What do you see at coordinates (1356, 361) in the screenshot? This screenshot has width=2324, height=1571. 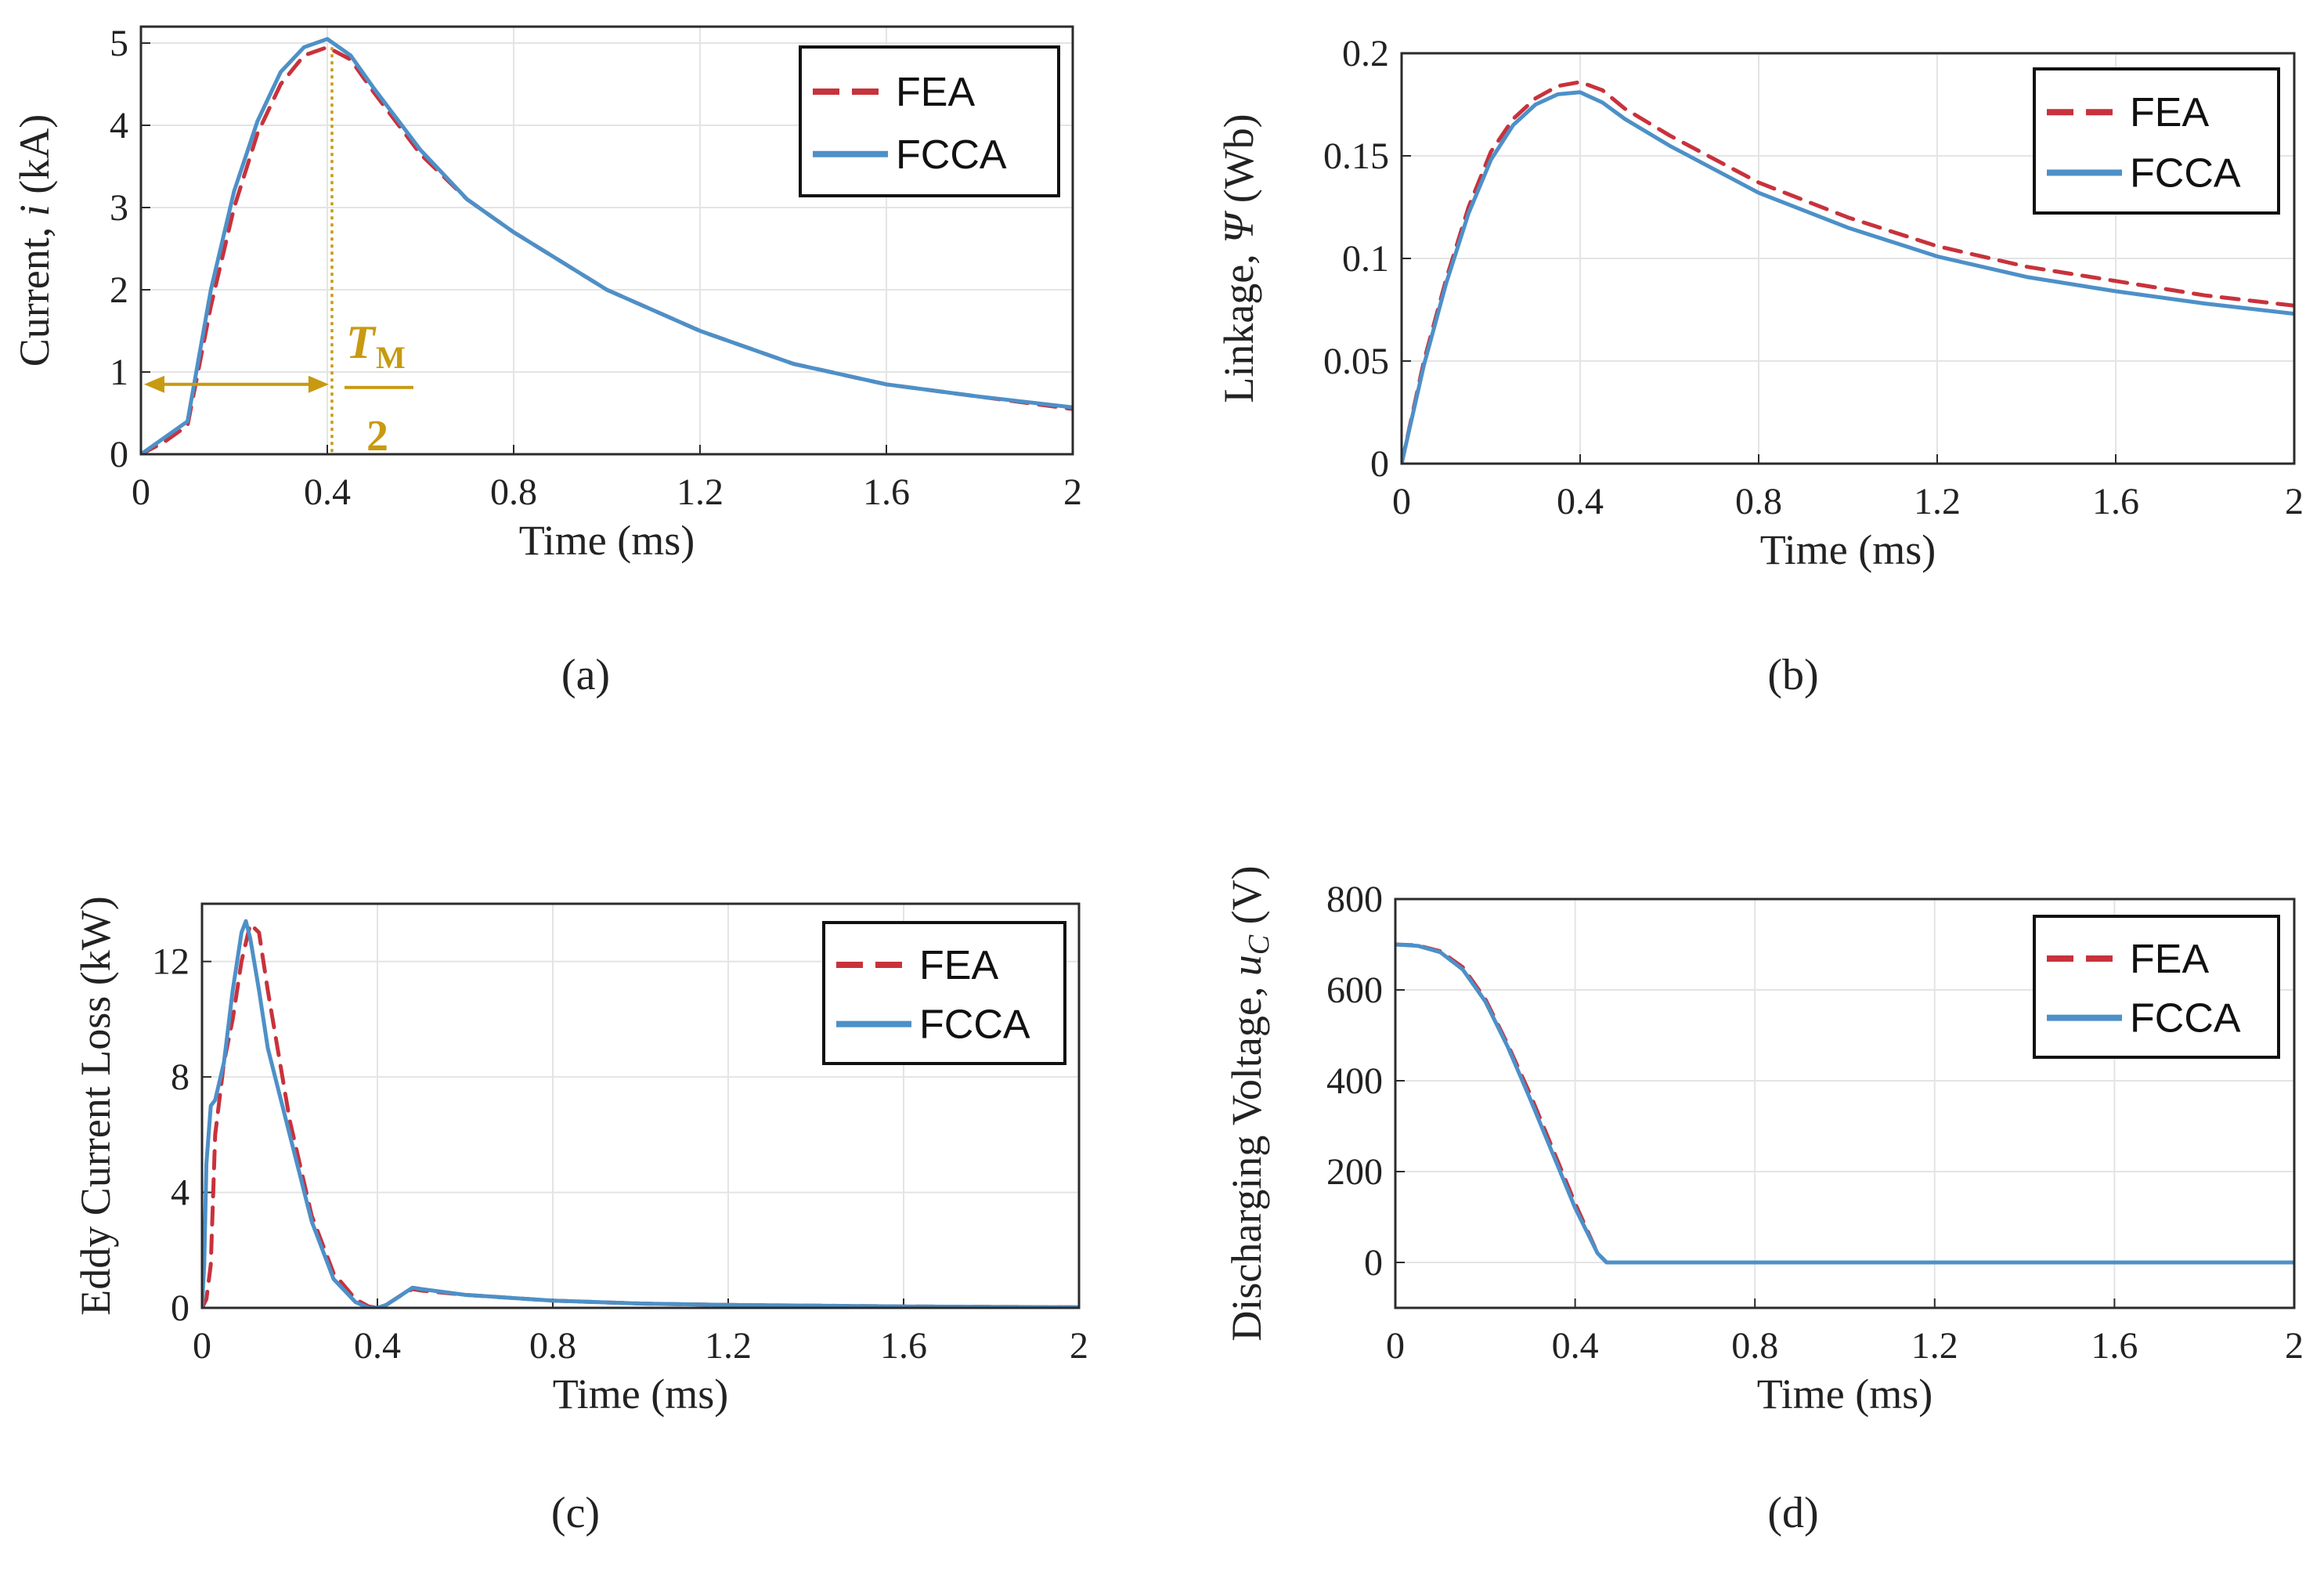 I see `y-tick-label: 0.05` at bounding box center [1356, 361].